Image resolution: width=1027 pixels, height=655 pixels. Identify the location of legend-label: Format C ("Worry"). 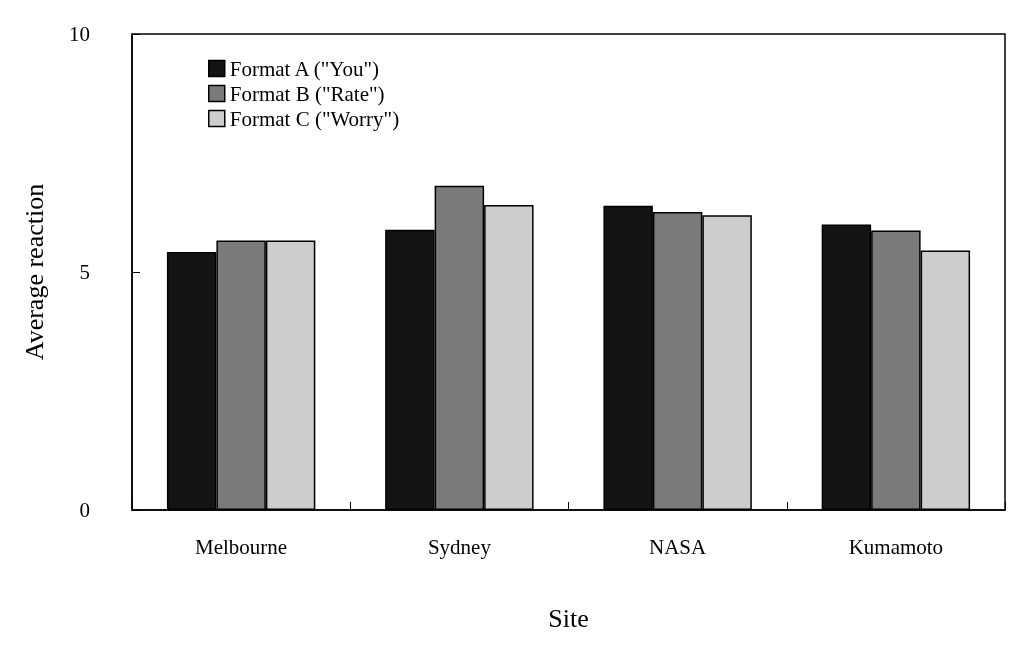
(314, 118).